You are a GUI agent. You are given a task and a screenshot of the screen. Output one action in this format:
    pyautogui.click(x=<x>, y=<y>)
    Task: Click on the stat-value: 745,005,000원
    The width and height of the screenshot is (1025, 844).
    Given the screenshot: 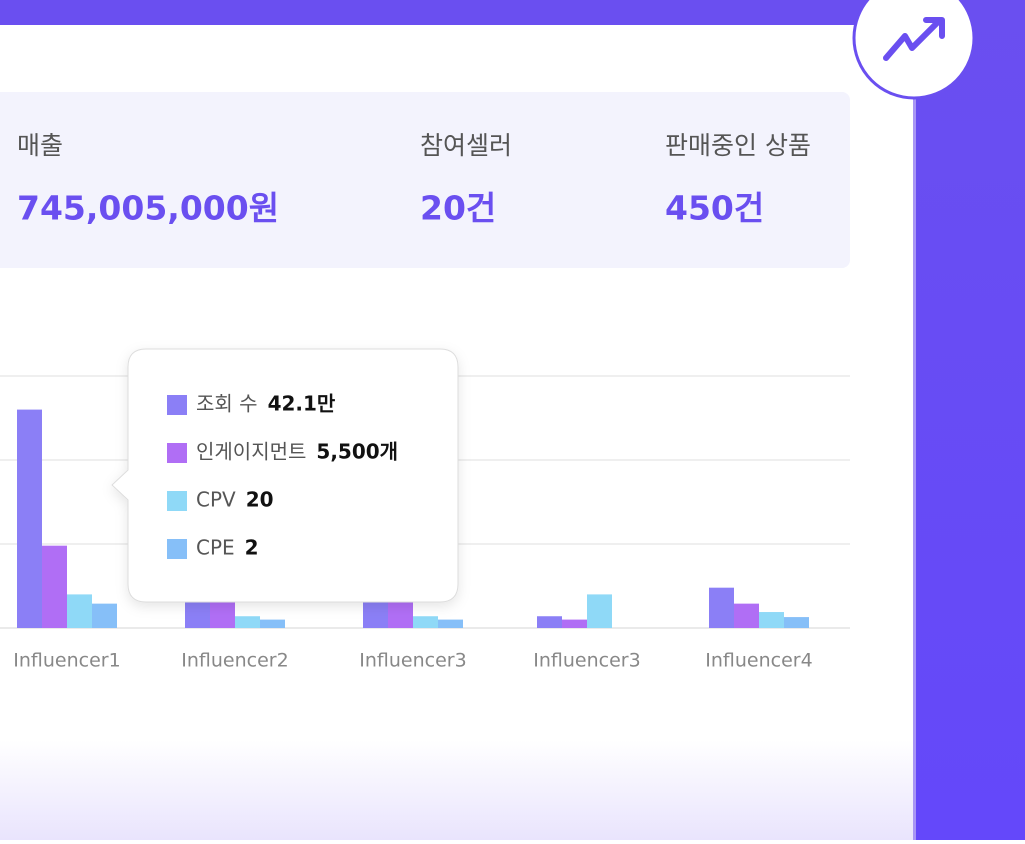 What is the action you would take?
    pyautogui.click(x=148, y=208)
    